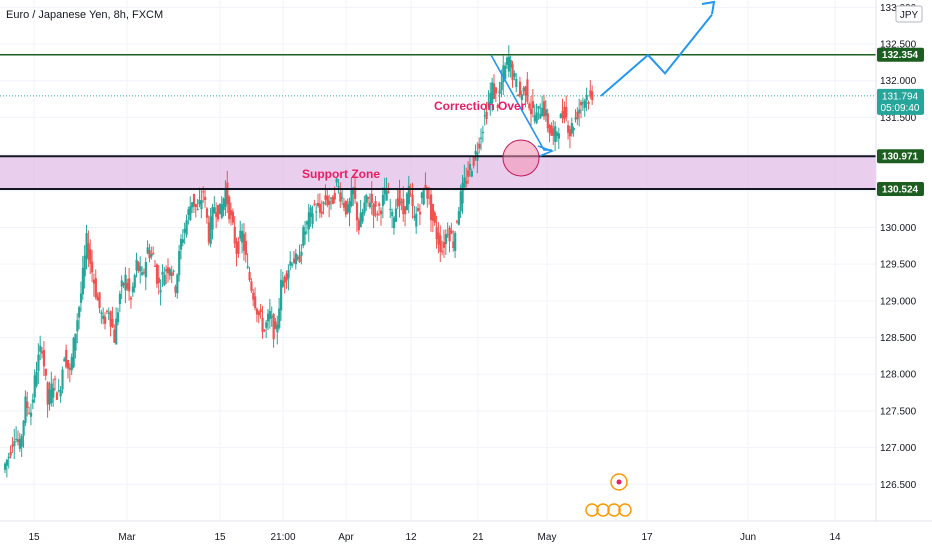 Image resolution: width=932 pixels, height=550 pixels. What do you see at coordinates (898, 411) in the screenshot?
I see `y-tick-label: 127.500` at bounding box center [898, 411].